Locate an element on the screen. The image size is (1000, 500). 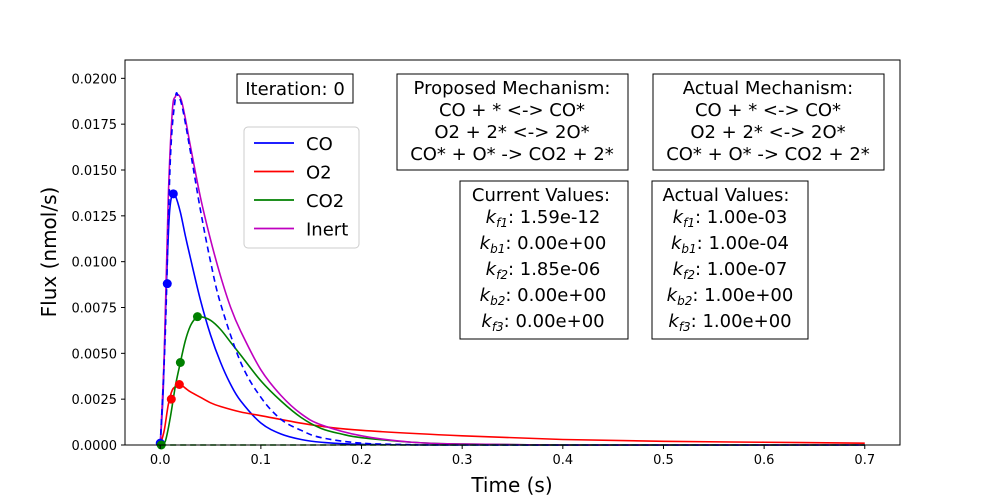
proposed-mechanism-title: Proposed Mechanism: is located at coordinates (512, 88).